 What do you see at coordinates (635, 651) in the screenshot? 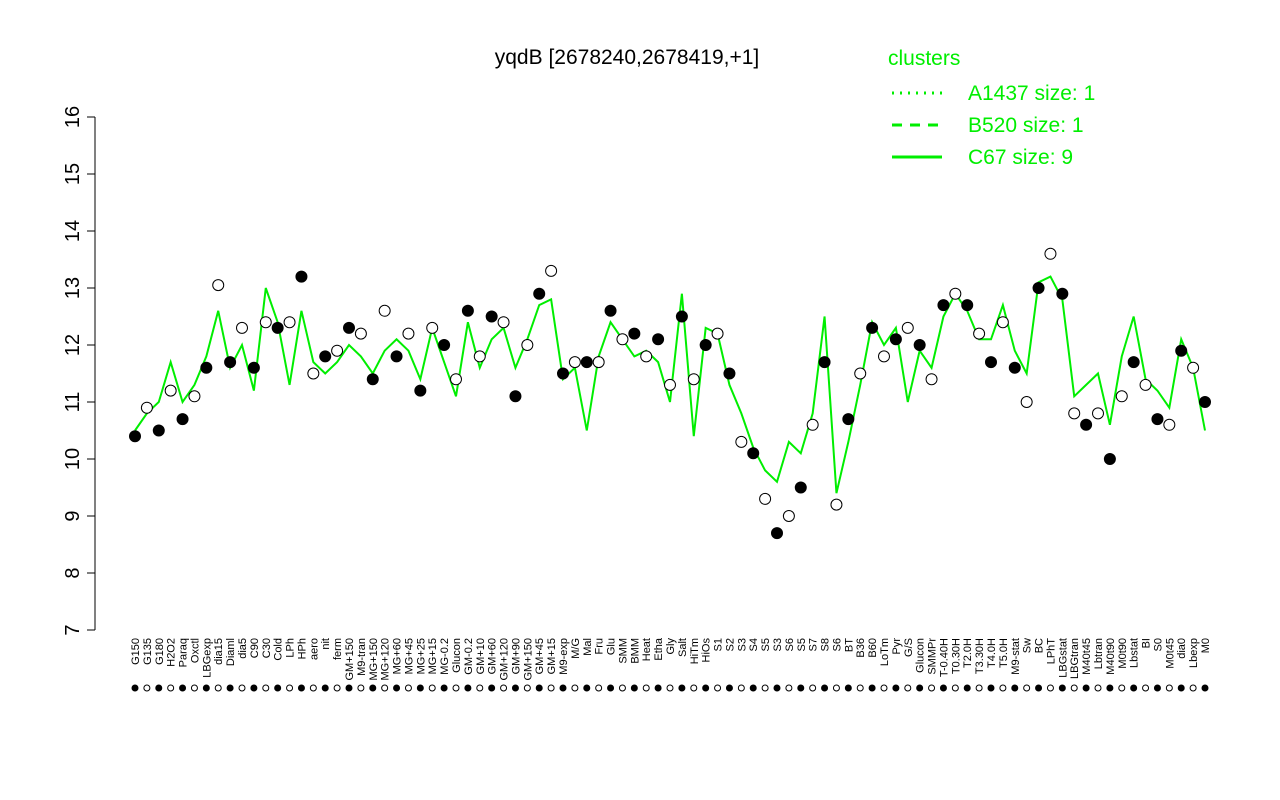
I see `x-tick-label: BMM` at bounding box center [635, 651].